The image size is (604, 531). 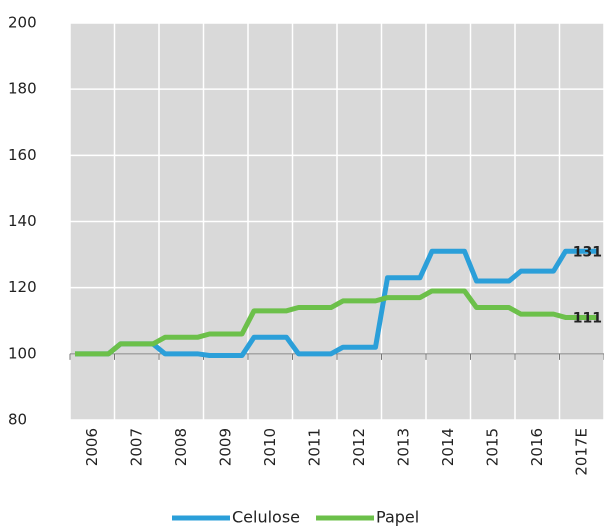 I want to click on x-tick-label: 2013, so click(x=403, y=447).